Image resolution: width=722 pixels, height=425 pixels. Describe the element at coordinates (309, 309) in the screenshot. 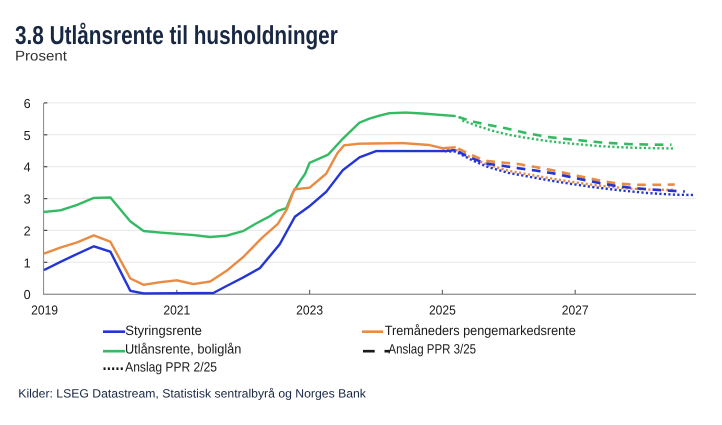

I see `svg-text: 2023` at that location.